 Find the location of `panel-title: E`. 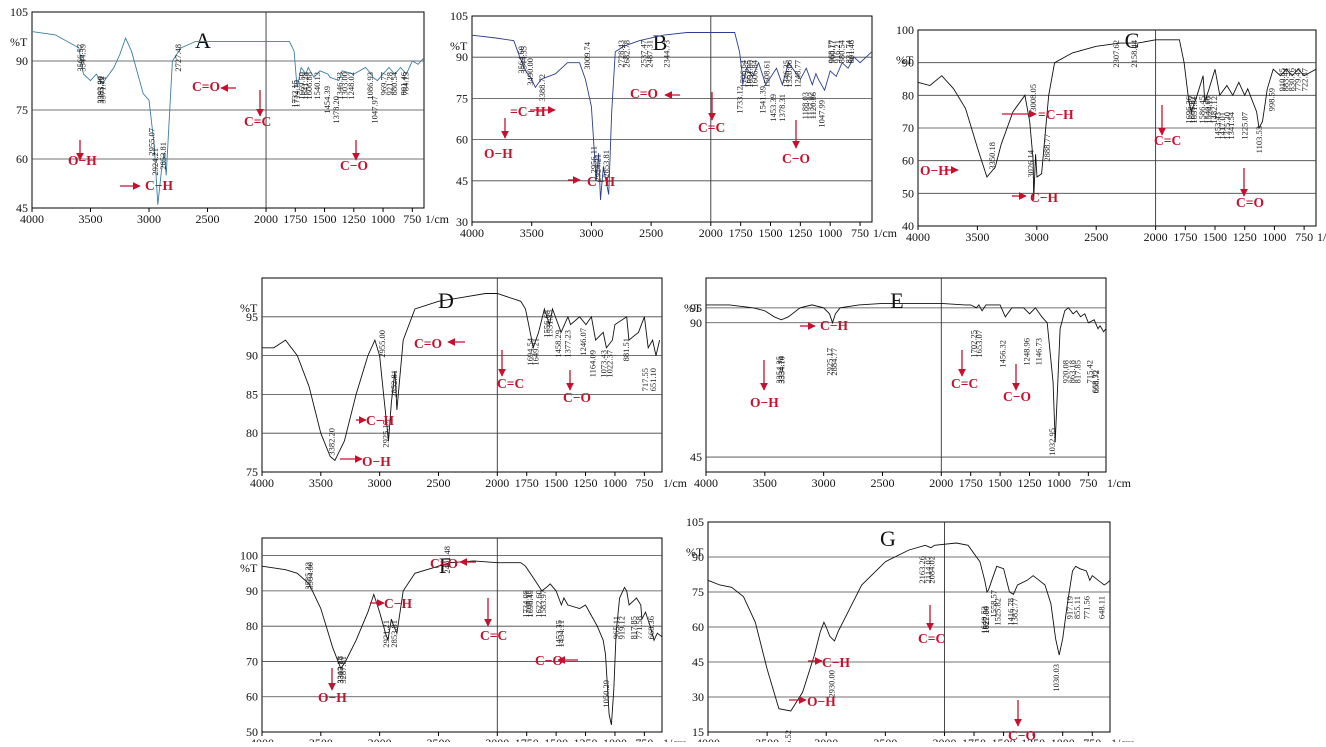

panel-title: E is located at coordinates (896, 300).